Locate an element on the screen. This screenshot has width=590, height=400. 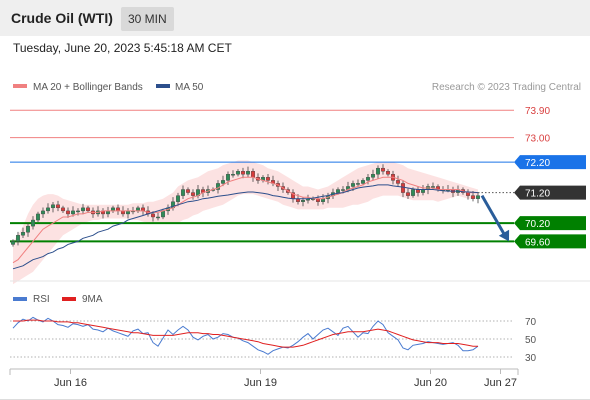
price-tag-label: 71.20 is located at coordinates (537, 194).